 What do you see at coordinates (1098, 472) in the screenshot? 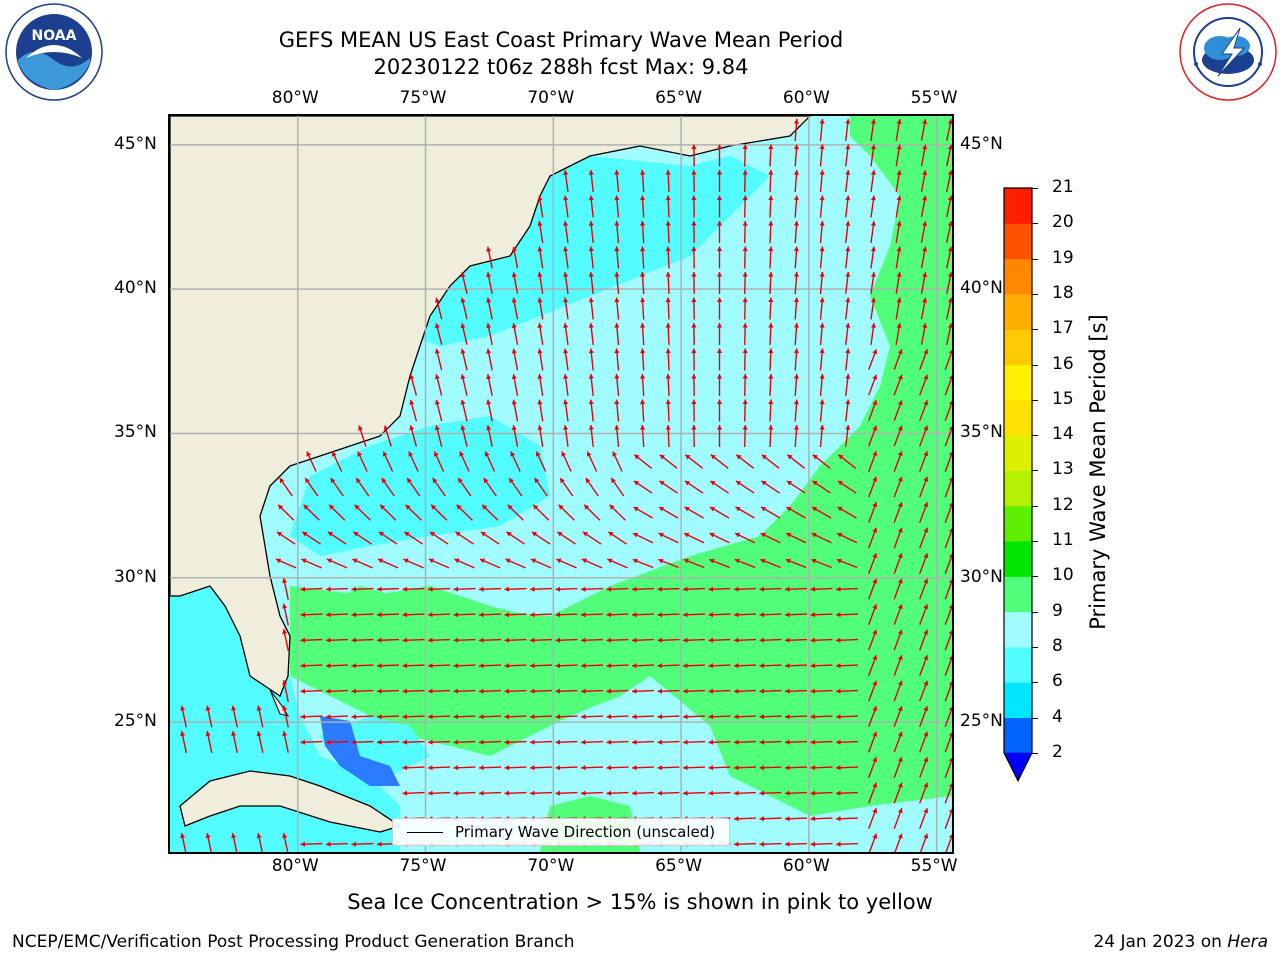
I see `colorbar-title: Primary Wave Mean Period [s]` at bounding box center [1098, 472].